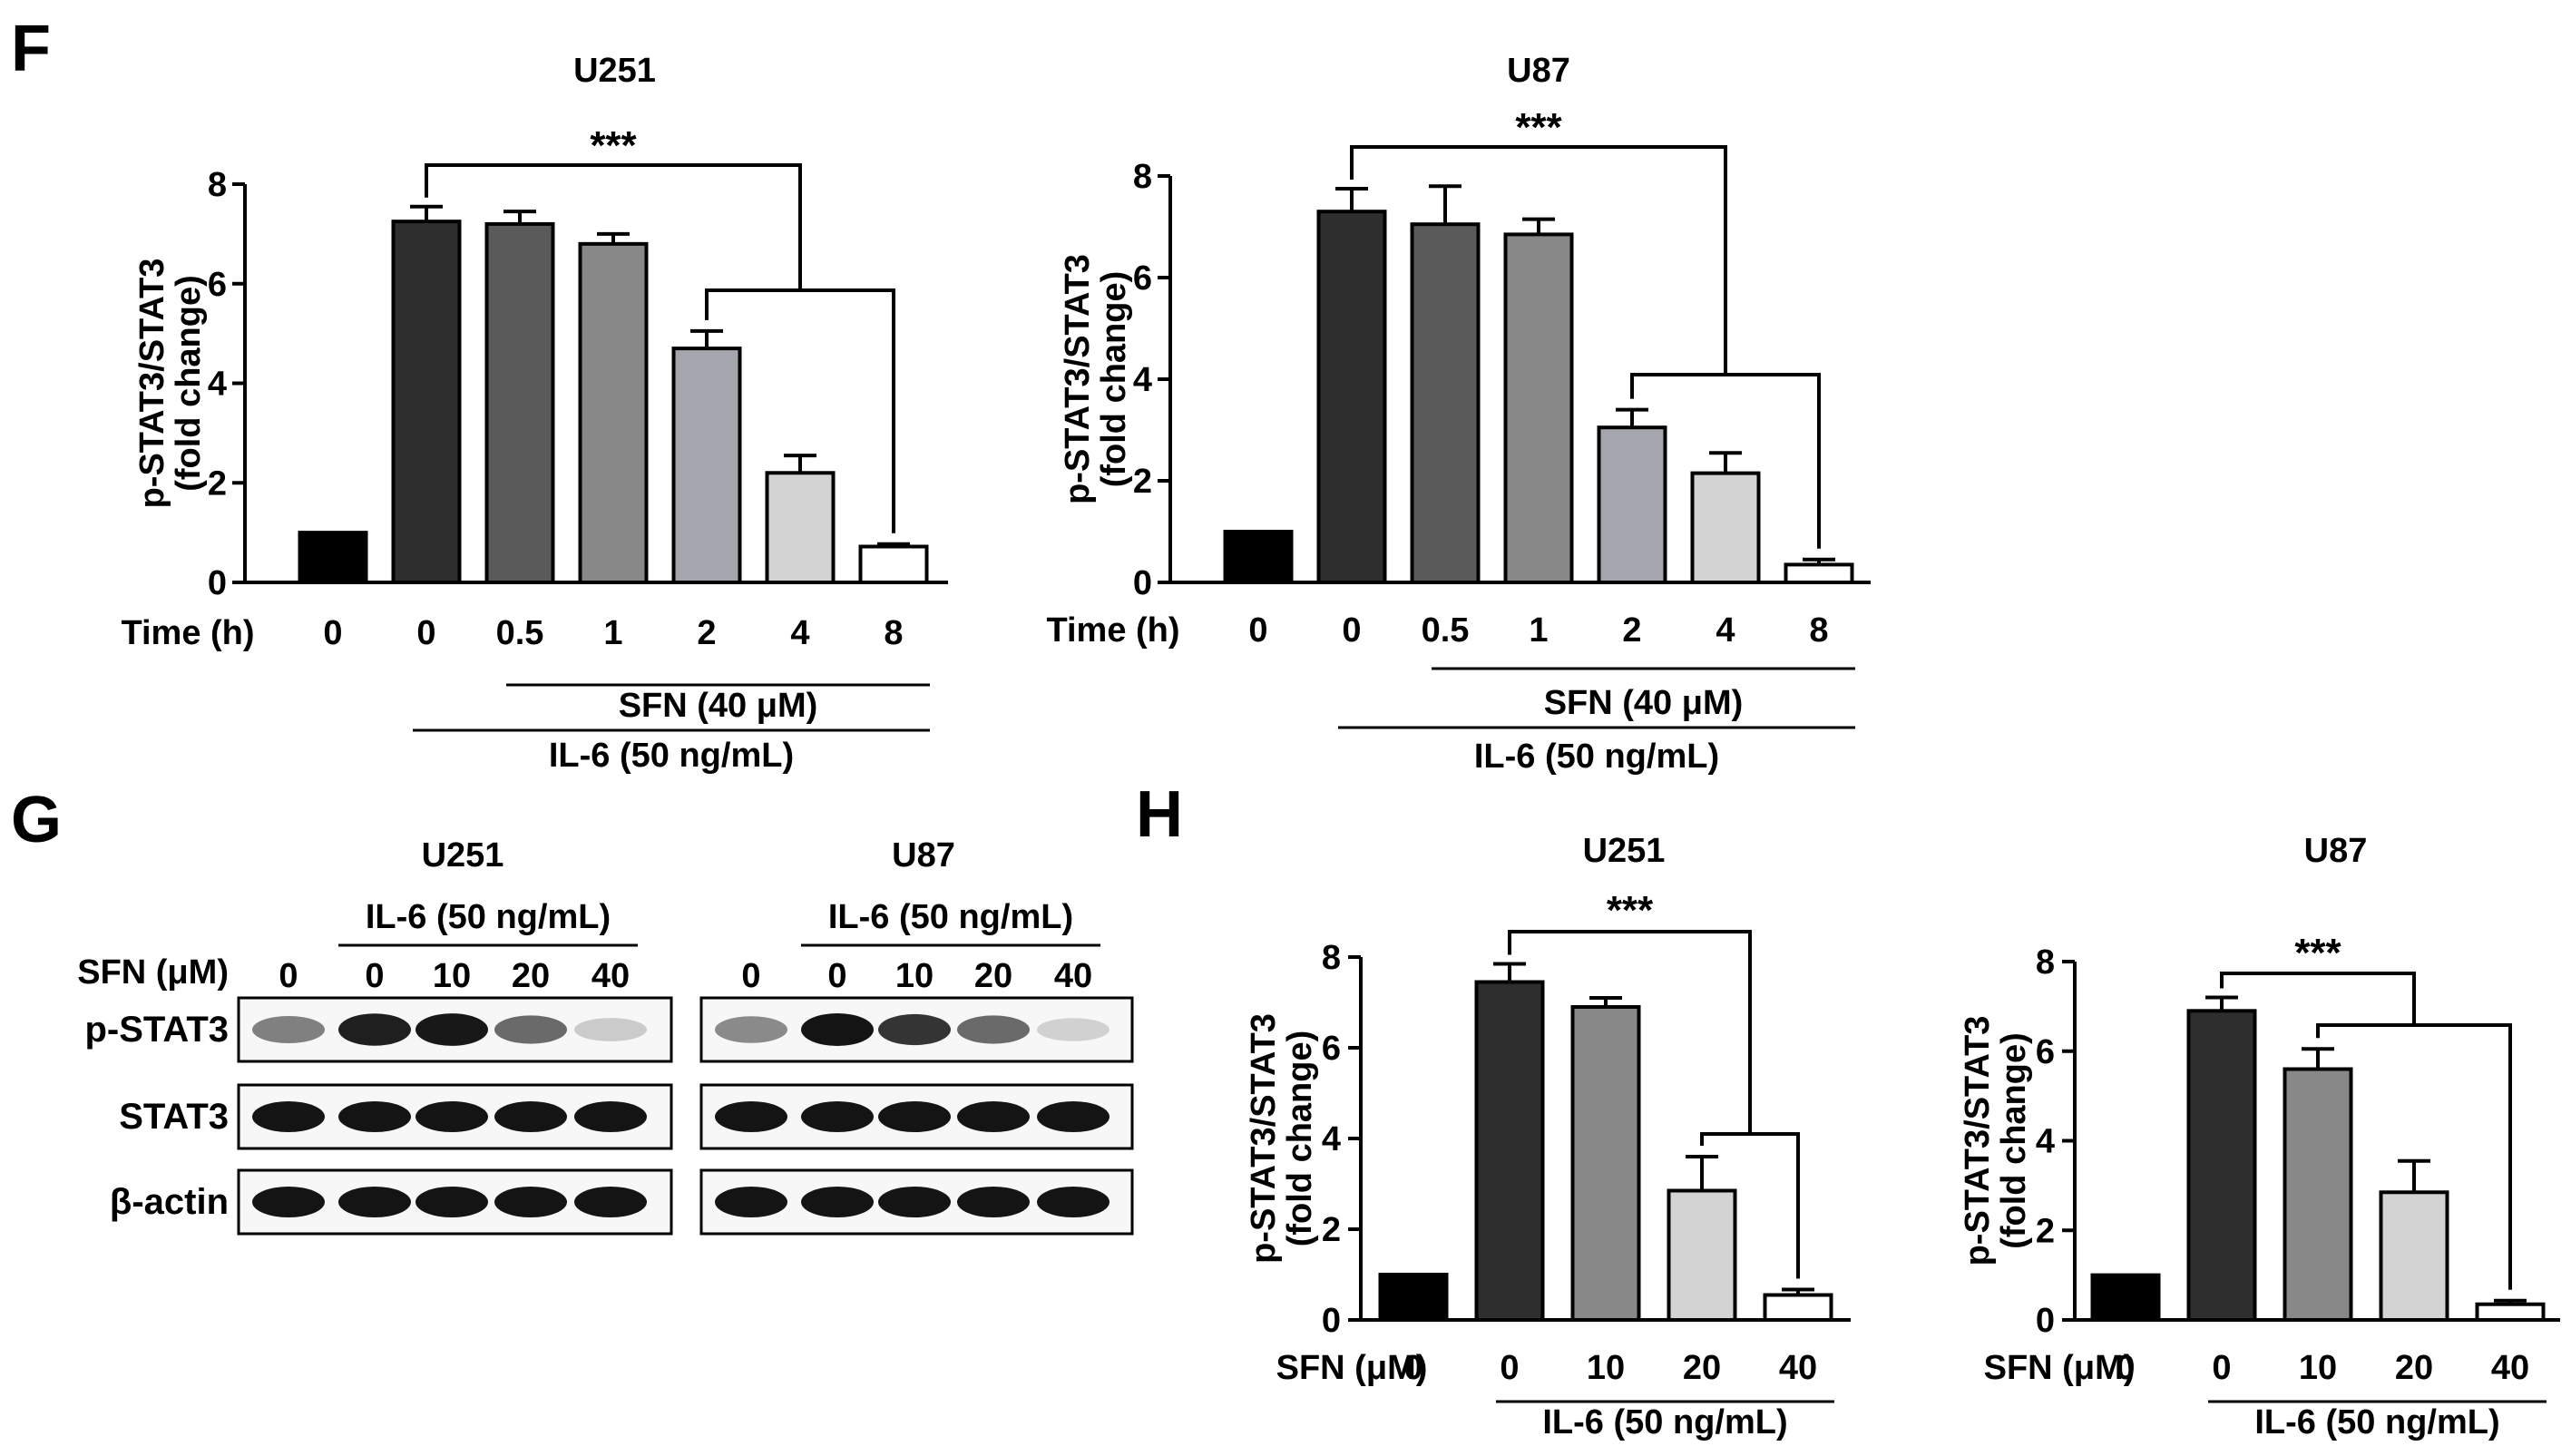 This screenshot has height=1456, width=2571. What do you see at coordinates (706, 633) in the screenshot?
I see `x-tick-label: 2` at bounding box center [706, 633].